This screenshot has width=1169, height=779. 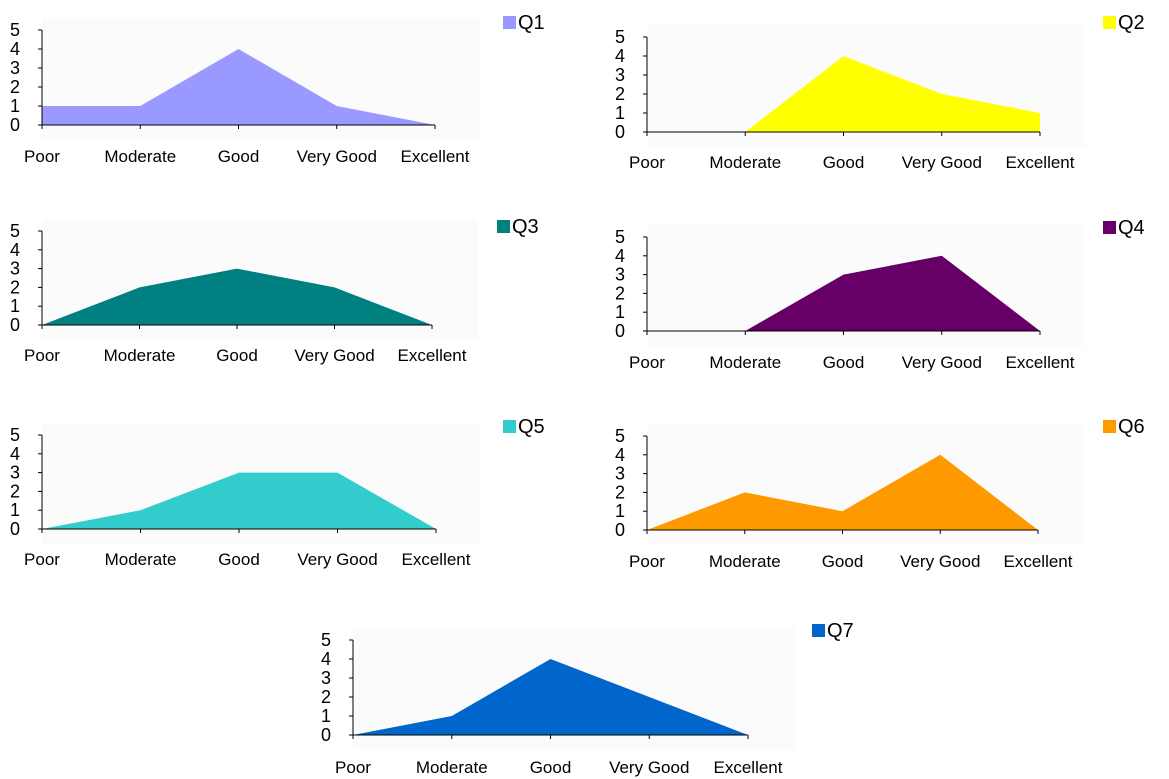 I want to click on legend-label: Q1, so click(x=531, y=23).